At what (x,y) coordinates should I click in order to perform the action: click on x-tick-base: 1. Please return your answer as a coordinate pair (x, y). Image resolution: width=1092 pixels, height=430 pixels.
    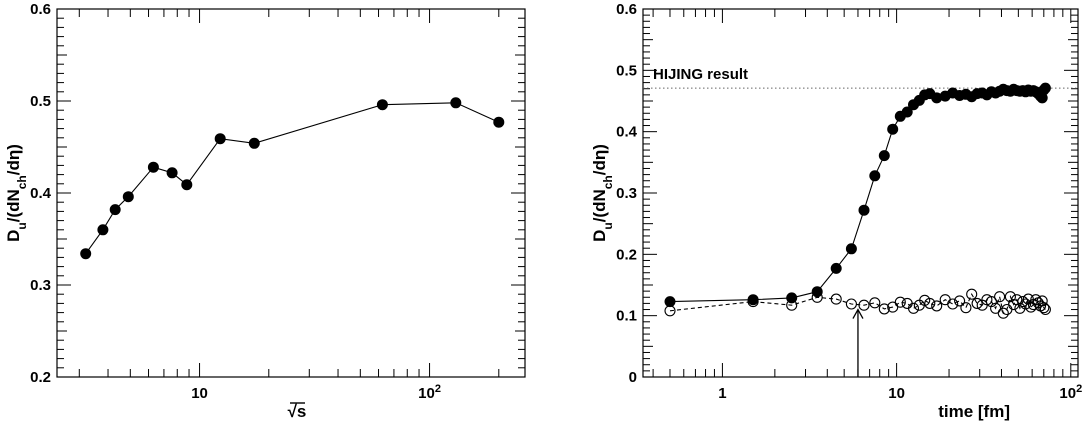
    Looking at the image, I should click on (722, 393).